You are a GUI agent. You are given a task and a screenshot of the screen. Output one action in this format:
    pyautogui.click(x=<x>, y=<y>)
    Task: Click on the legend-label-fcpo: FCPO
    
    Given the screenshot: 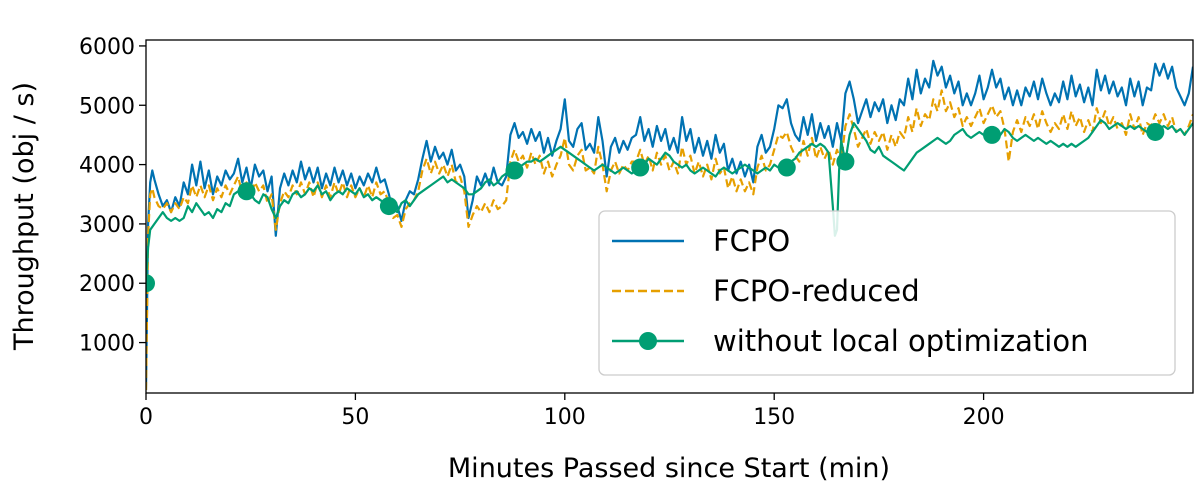 What is the action you would take?
    pyautogui.click(x=751, y=241)
    